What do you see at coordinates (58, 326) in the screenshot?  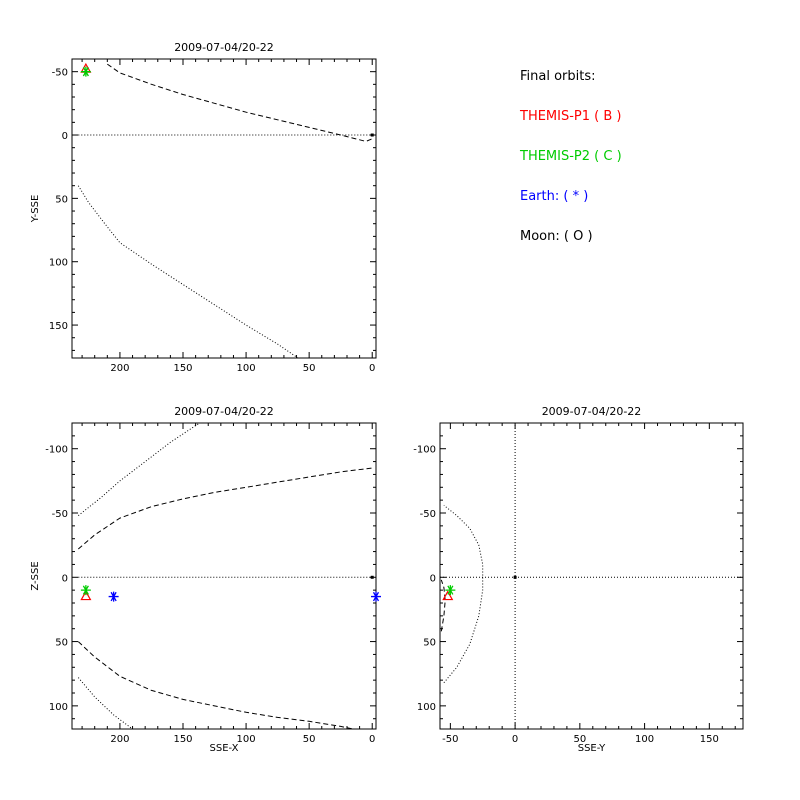 I see `y-tick-label: 150` at bounding box center [58, 326].